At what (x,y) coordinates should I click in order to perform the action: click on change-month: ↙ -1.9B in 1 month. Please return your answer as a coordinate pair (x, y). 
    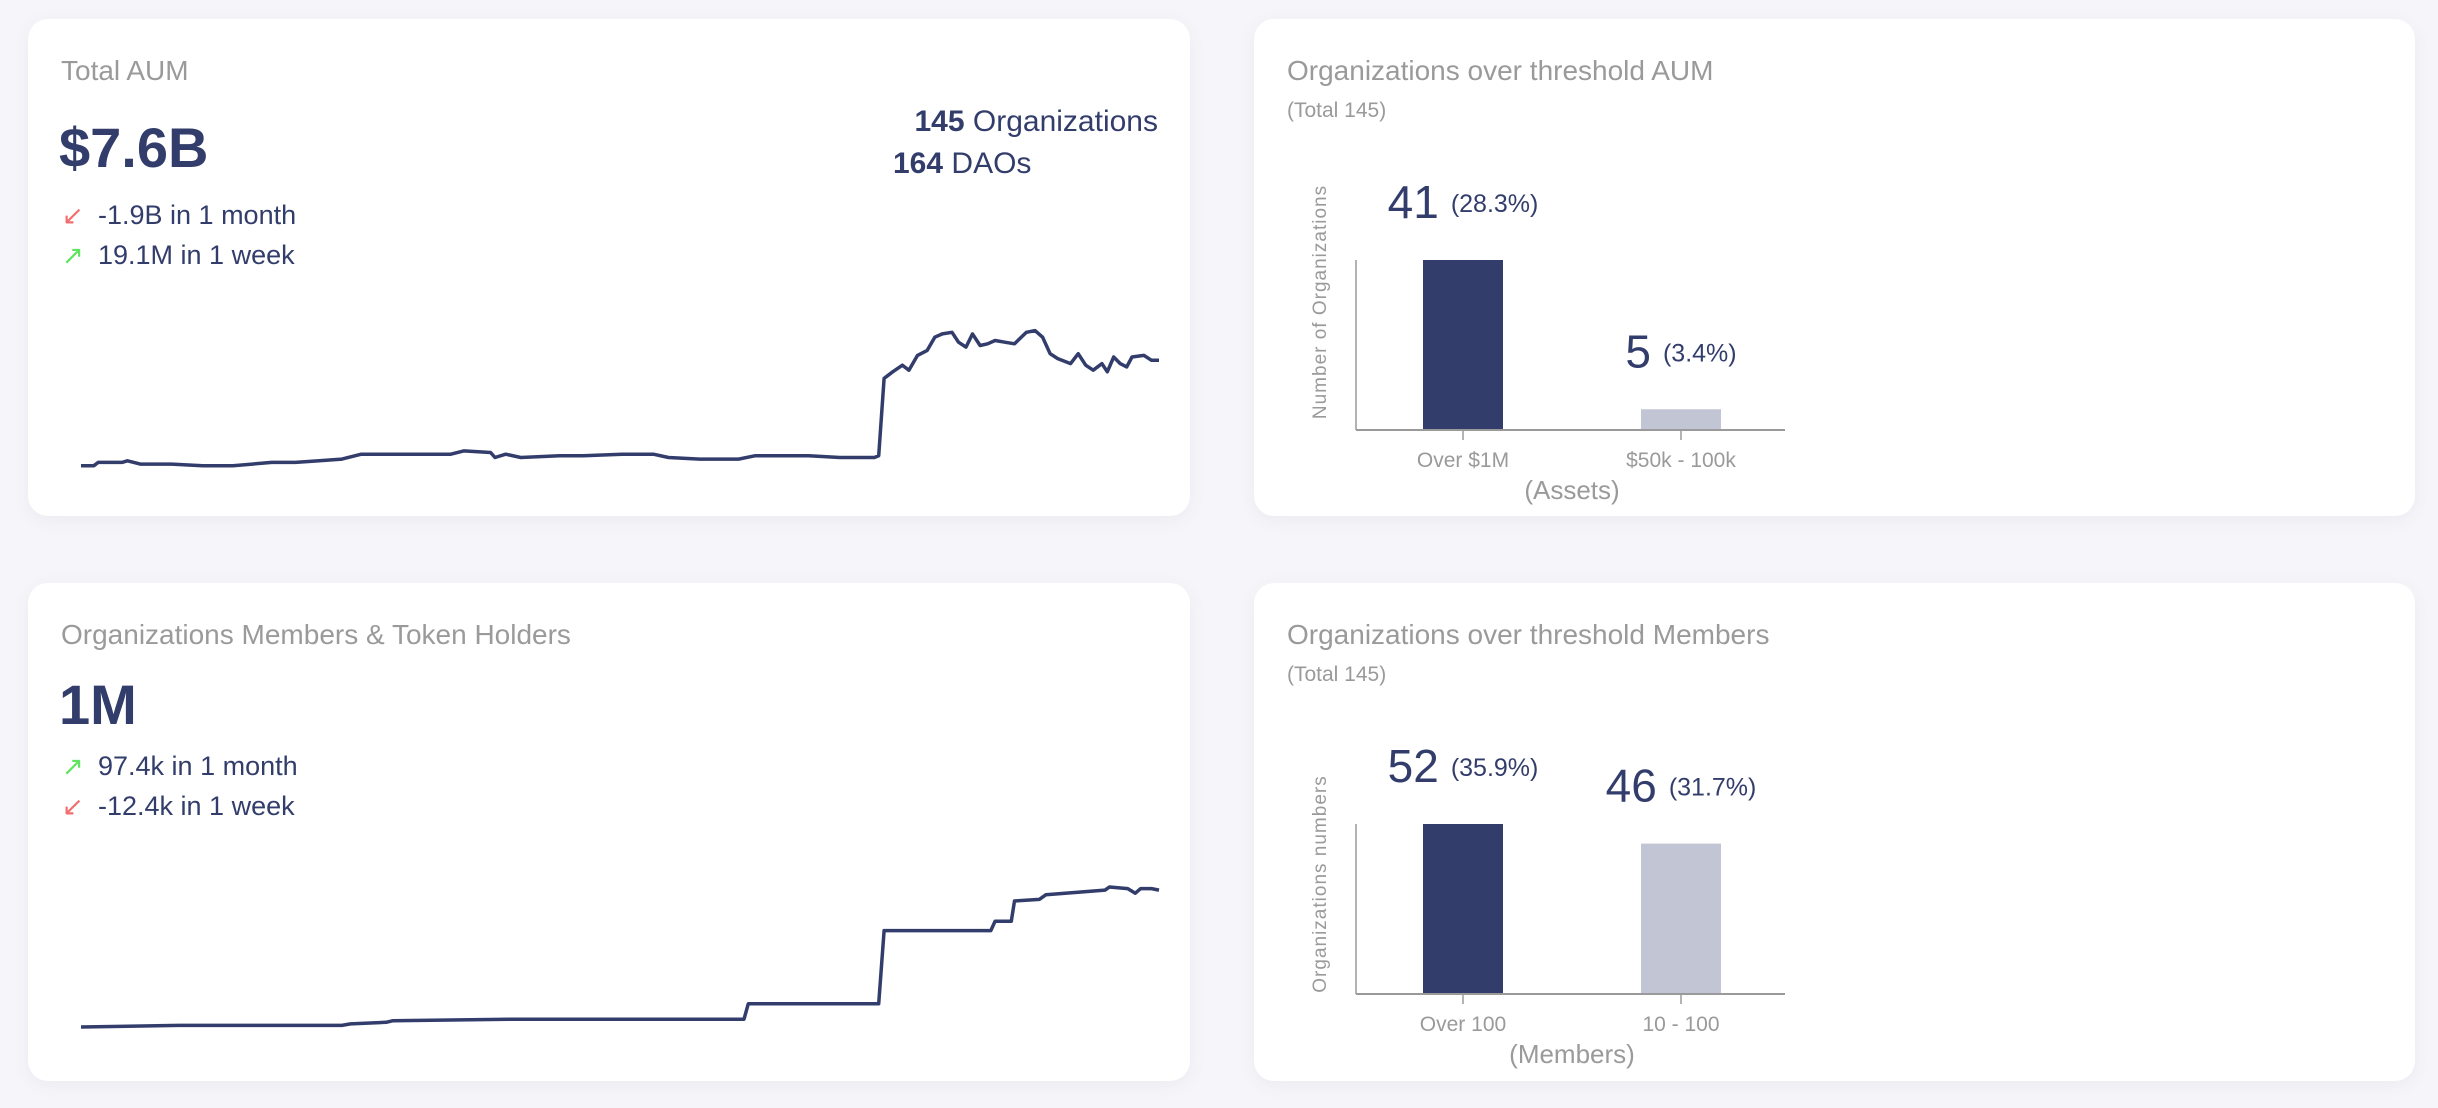
    Looking at the image, I should click on (179, 215).